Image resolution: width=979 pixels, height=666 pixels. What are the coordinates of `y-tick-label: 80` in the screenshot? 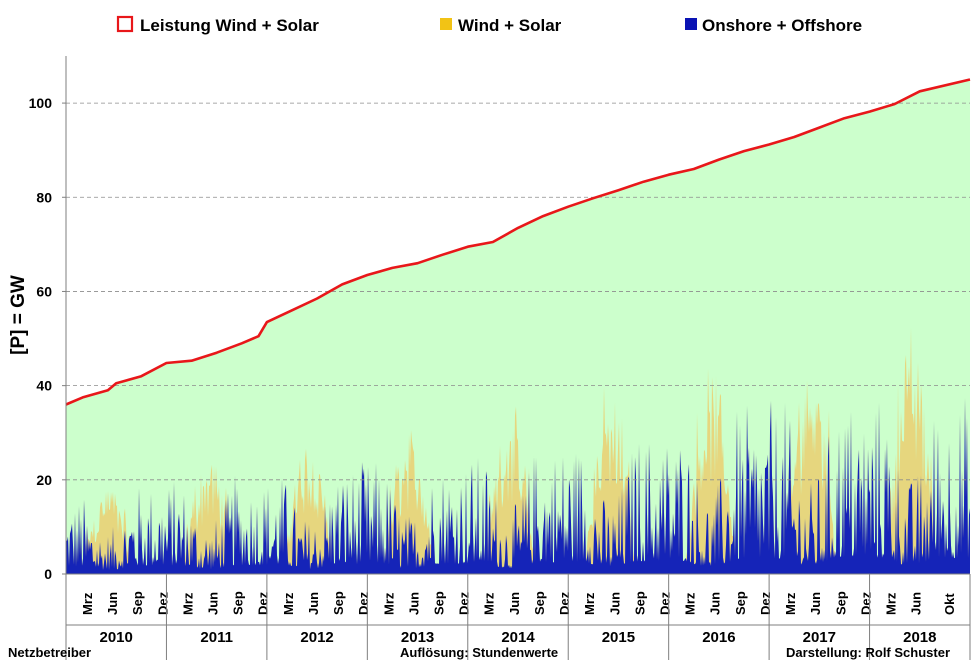 It's located at (44, 197).